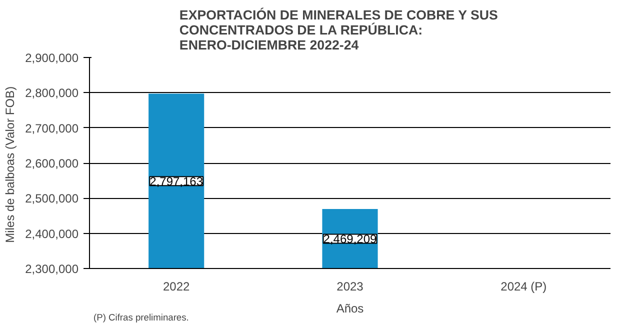 The width and height of the screenshot is (638, 335). What do you see at coordinates (177, 181) in the screenshot?
I see `data-label: 2,797,163` at bounding box center [177, 181].